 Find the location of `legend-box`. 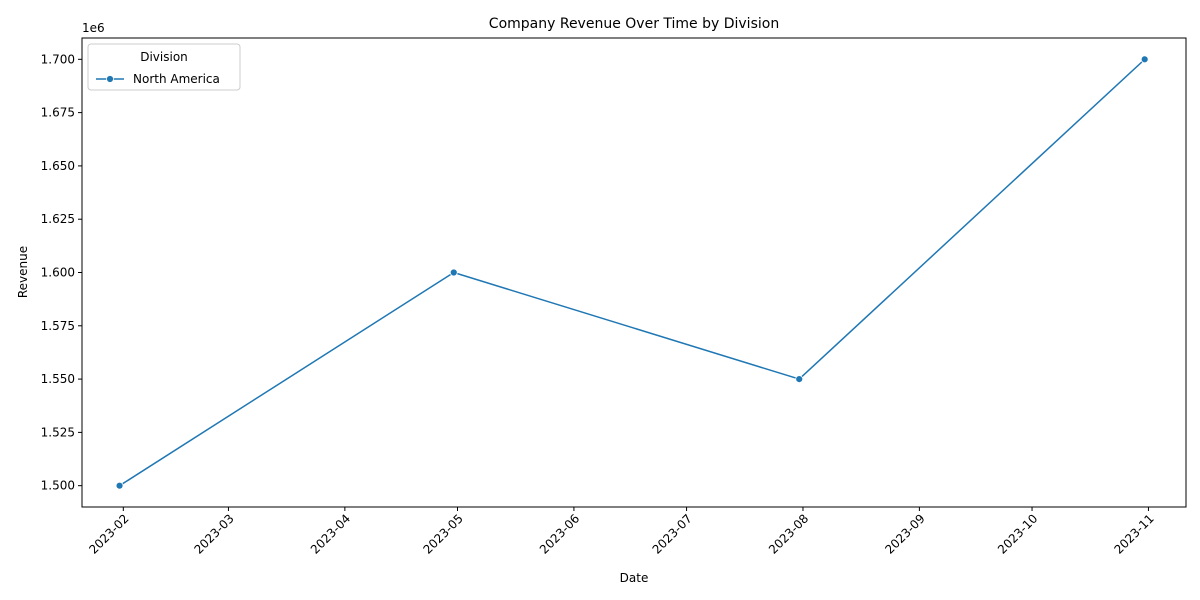

legend-box is located at coordinates (164, 67).